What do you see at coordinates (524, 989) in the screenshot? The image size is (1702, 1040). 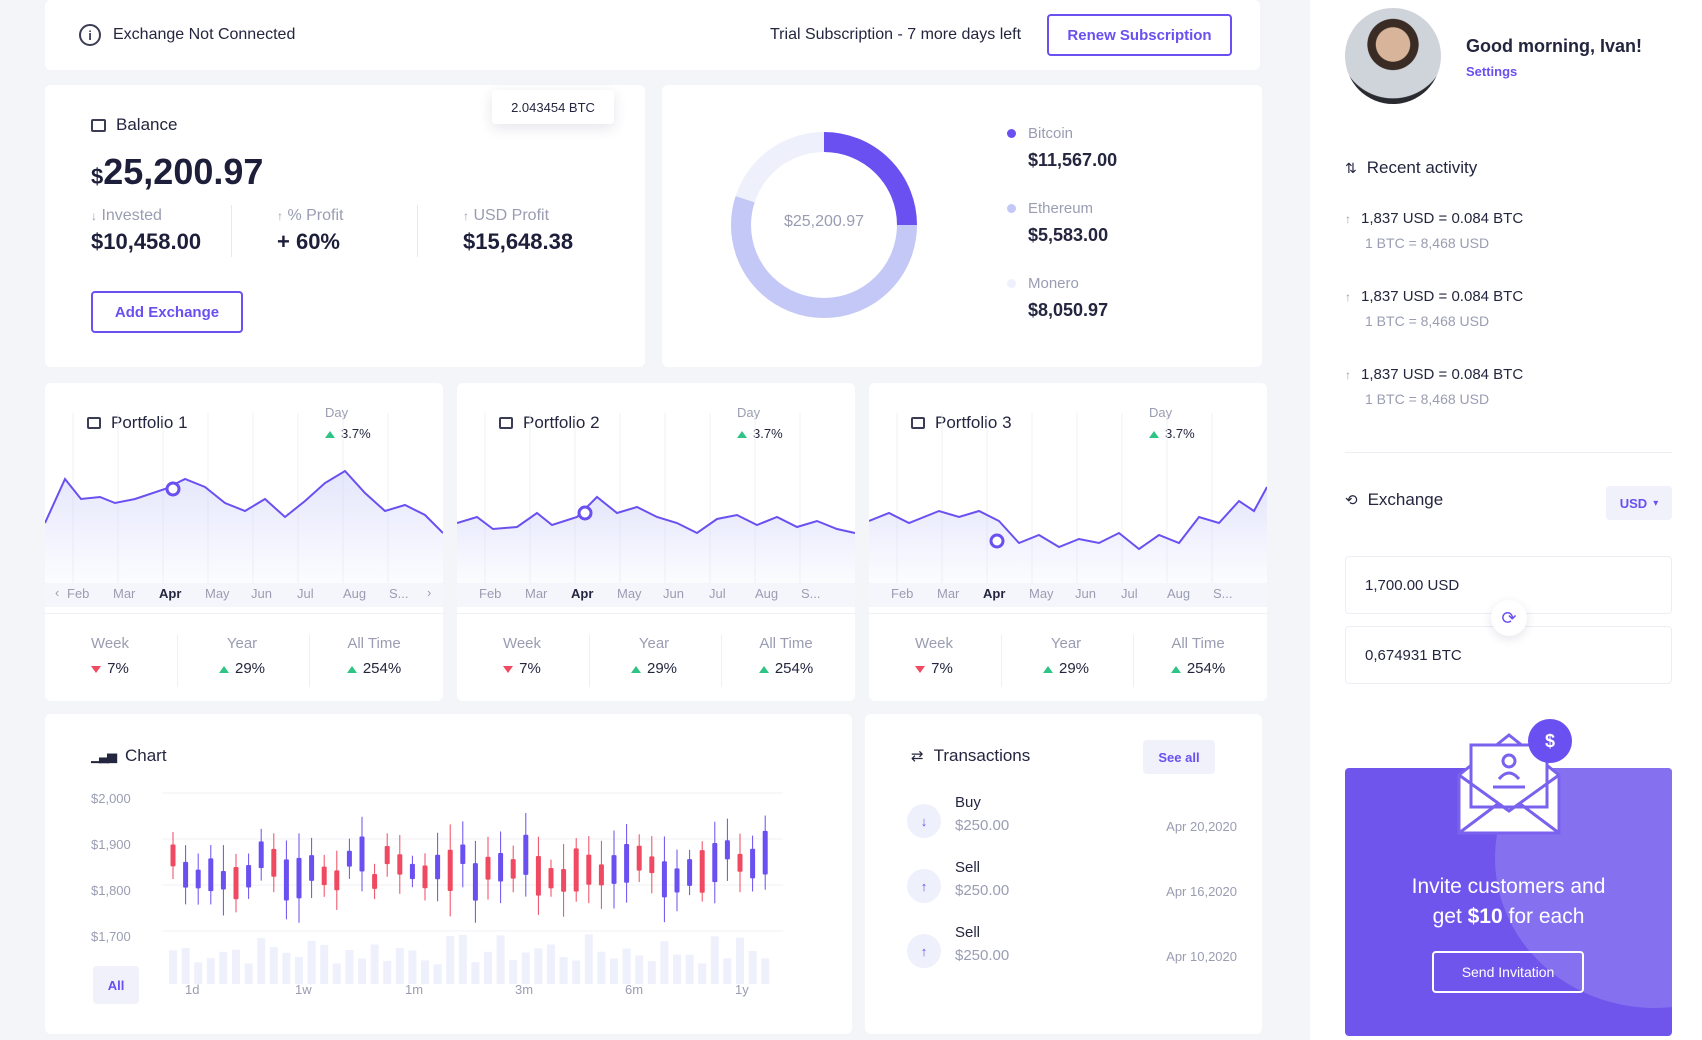 I see `range-button: 3m` at bounding box center [524, 989].